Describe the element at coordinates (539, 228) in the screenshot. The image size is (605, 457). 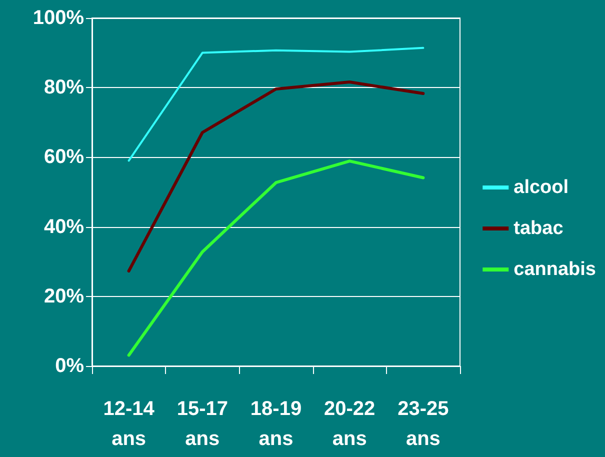
I see `legend-label: tabac` at that location.